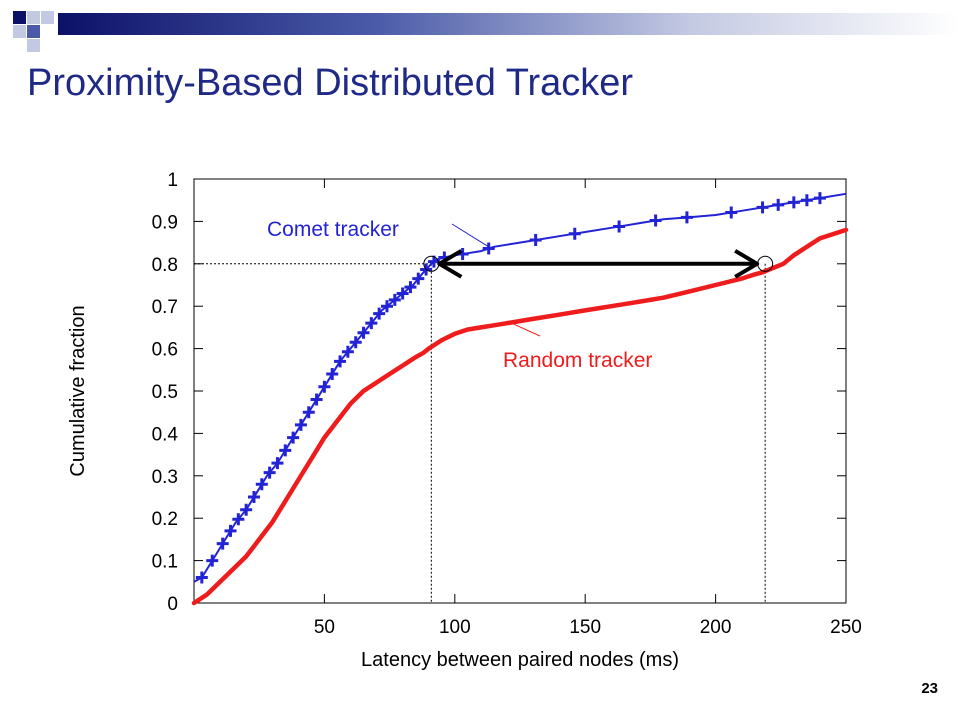 The width and height of the screenshot is (960, 720). I want to click on y-tick-label: 0.9, so click(165, 222).